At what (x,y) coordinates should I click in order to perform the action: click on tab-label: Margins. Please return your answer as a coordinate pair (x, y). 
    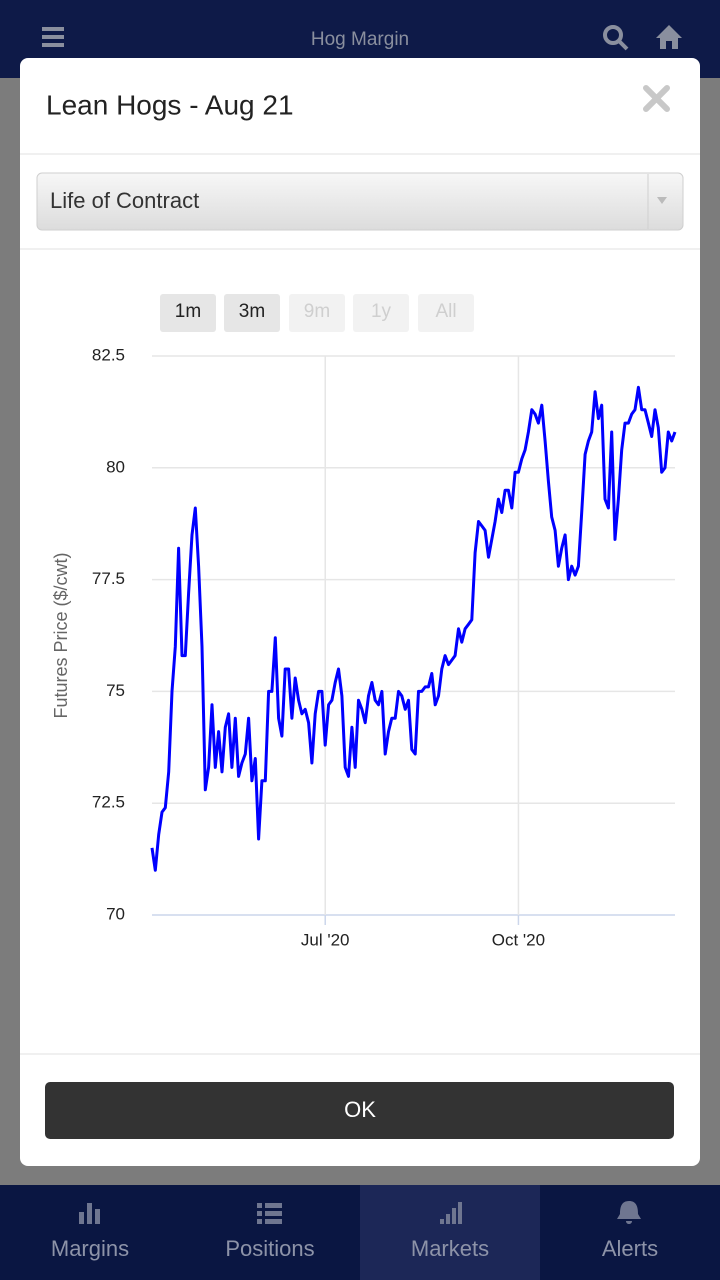
    Looking at the image, I should click on (90, 1248).